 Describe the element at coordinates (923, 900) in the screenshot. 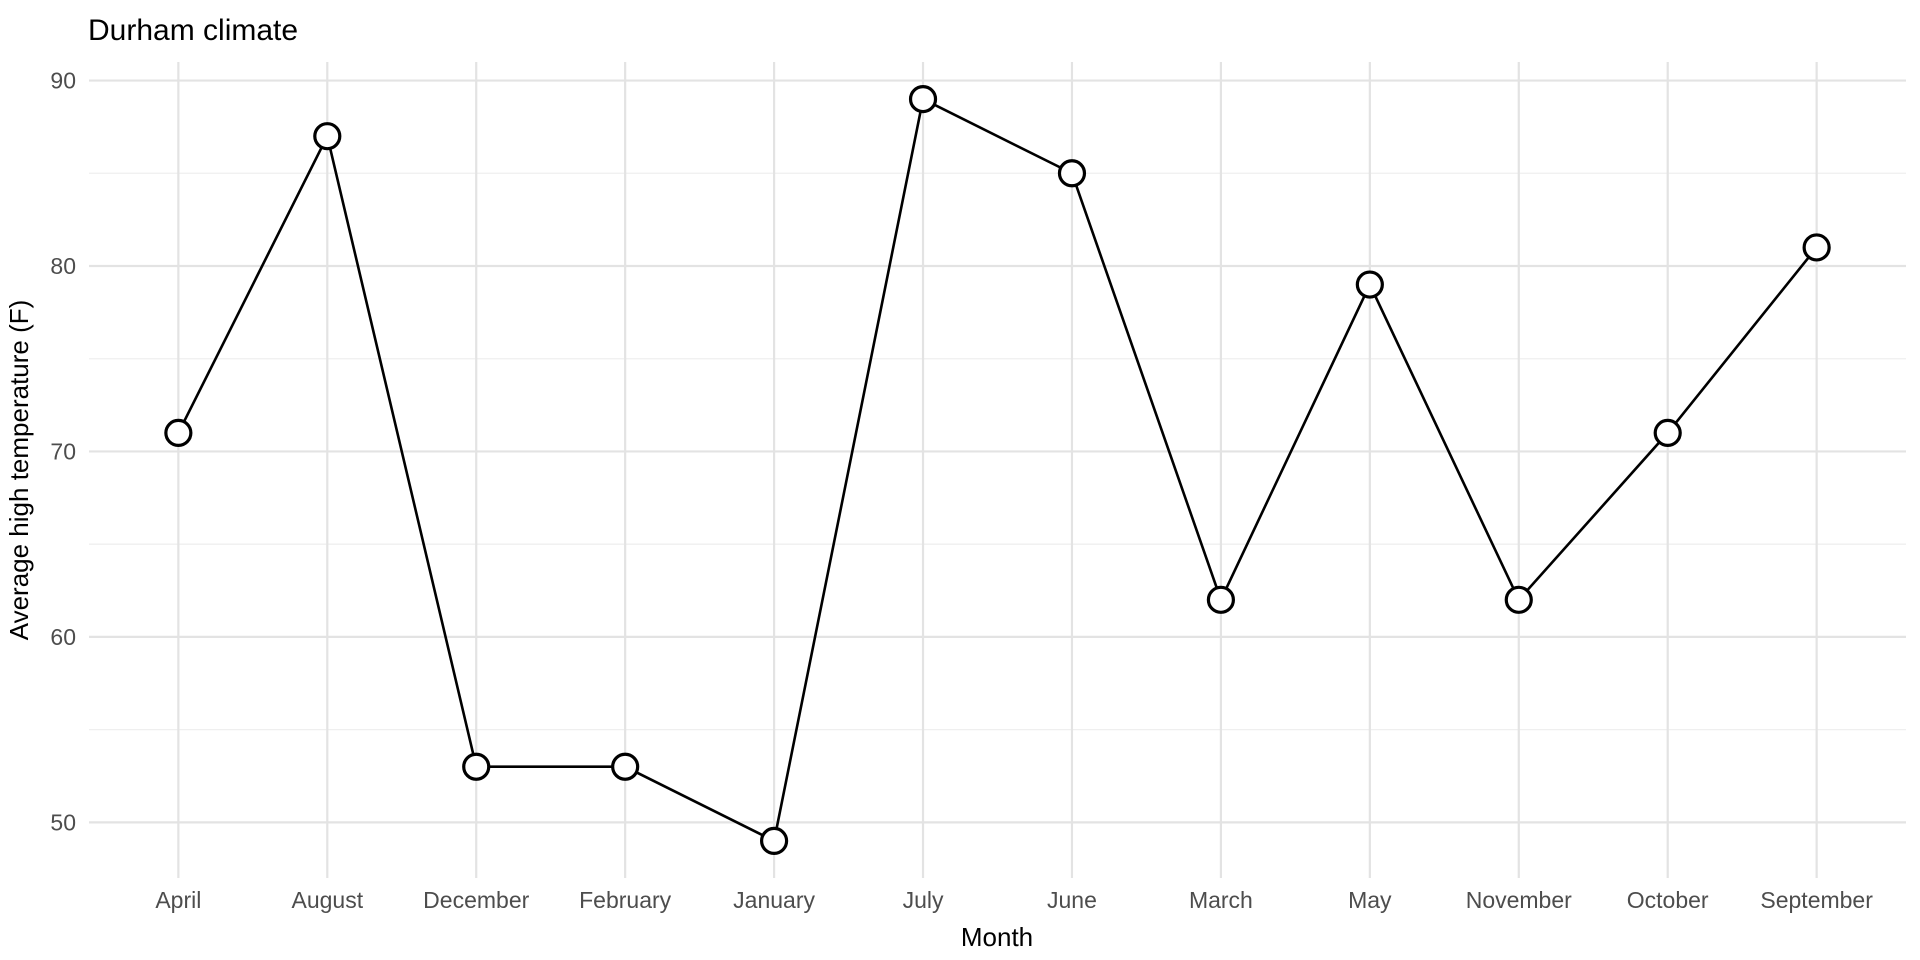

I see `x-tick-label-july: July` at that location.